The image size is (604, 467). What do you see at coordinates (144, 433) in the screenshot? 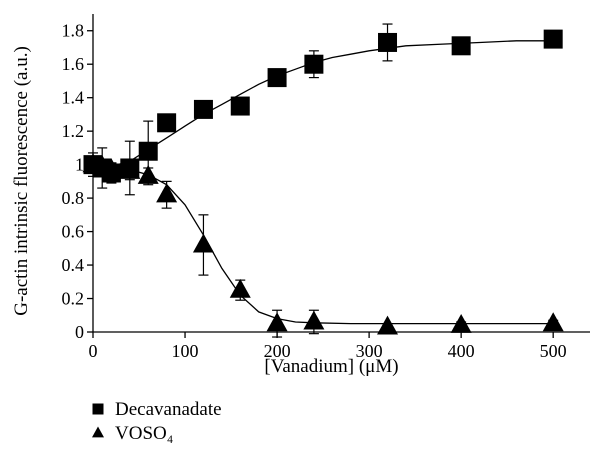
I see `legend-label: VOSO₄` at bounding box center [144, 433].